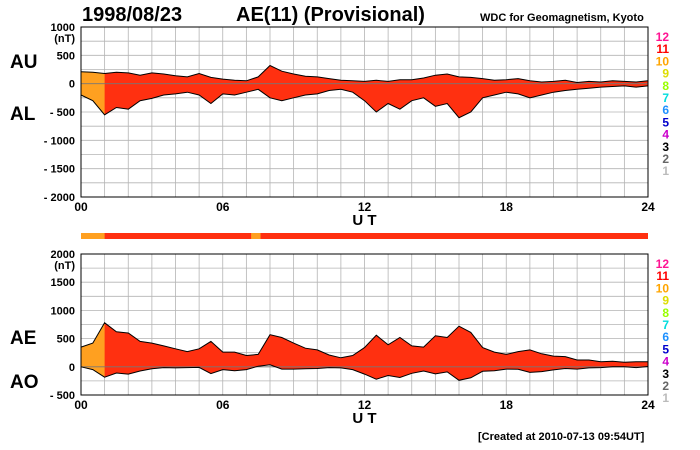 This screenshot has height=450, width=700. What do you see at coordinates (63, 255) in the screenshot?
I see `lower-y-tick-label: 2000` at bounding box center [63, 255].